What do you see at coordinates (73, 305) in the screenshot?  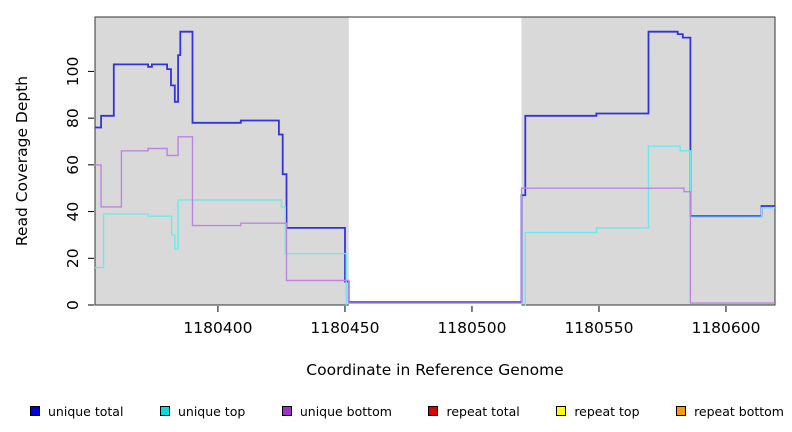 I see `y-tick-label: 0` at bounding box center [73, 305].